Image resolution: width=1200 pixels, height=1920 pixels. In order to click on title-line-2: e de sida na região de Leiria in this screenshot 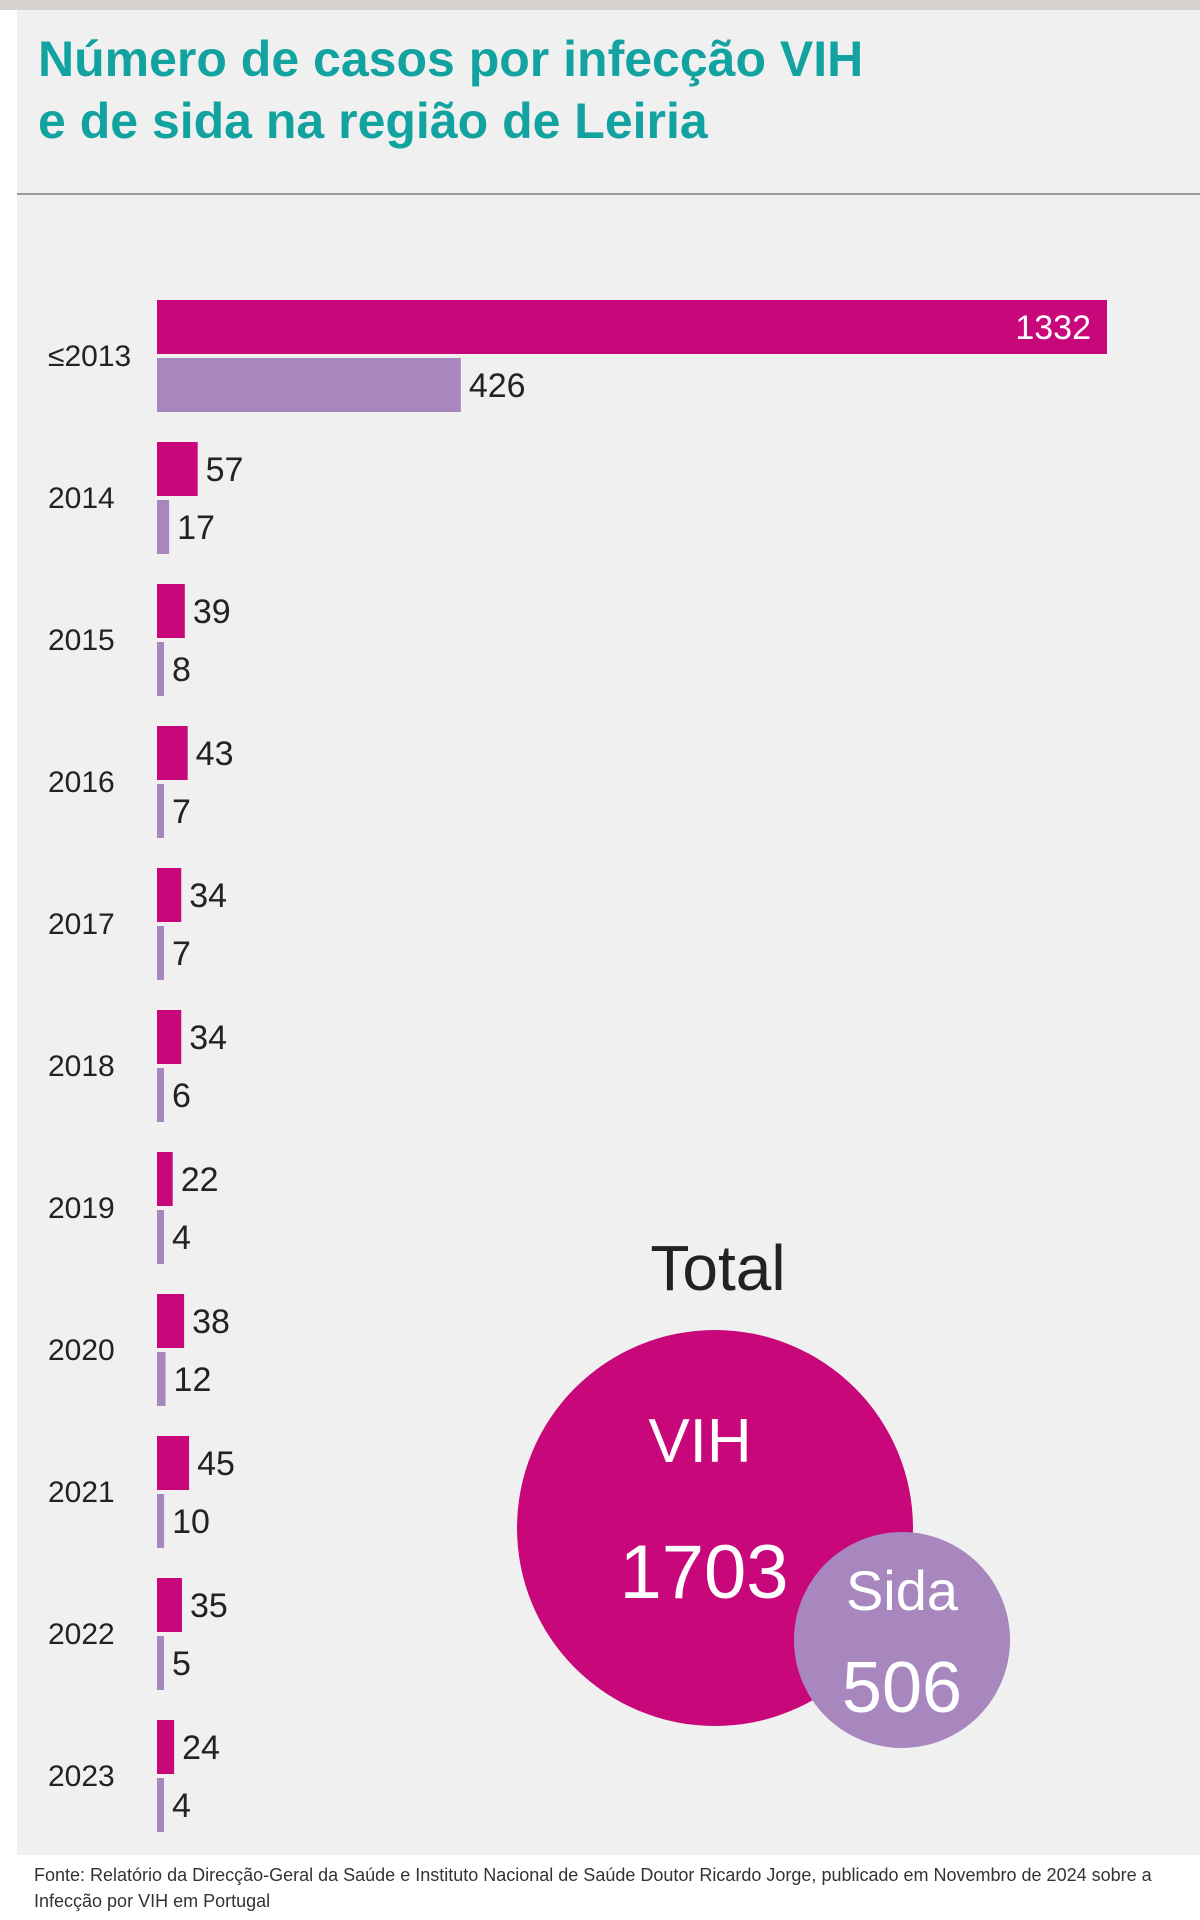, I will do `click(373, 121)`.